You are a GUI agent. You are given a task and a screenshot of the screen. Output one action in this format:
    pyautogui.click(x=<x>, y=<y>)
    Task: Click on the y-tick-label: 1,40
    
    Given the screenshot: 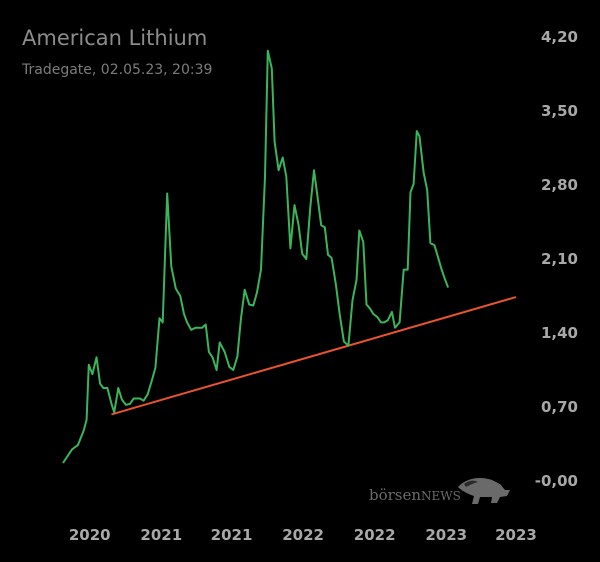 What is the action you would take?
    pyautogui.click(x=559, y=333)
    